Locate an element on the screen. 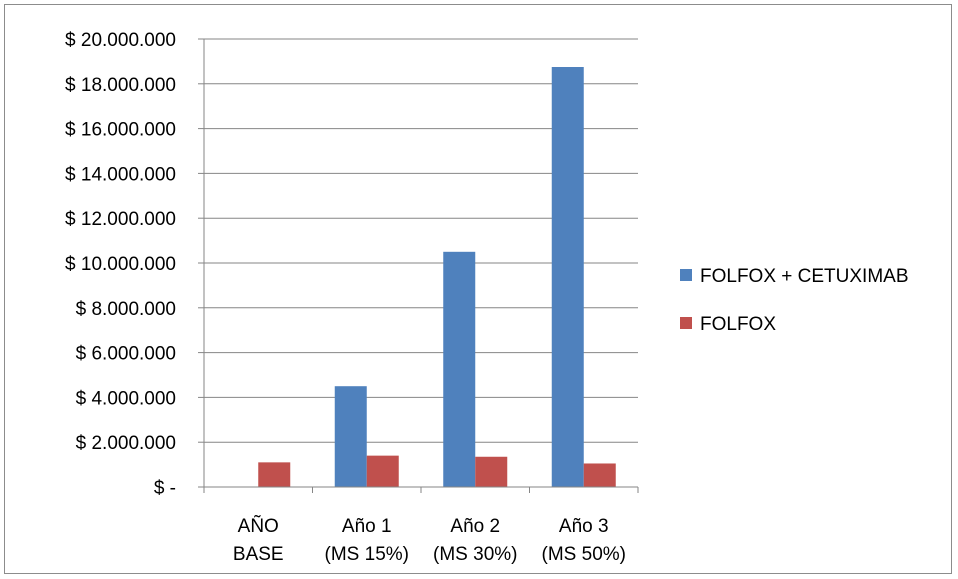  y-tick-label: $ 8.000.000 is located at coordinates (126, 309).